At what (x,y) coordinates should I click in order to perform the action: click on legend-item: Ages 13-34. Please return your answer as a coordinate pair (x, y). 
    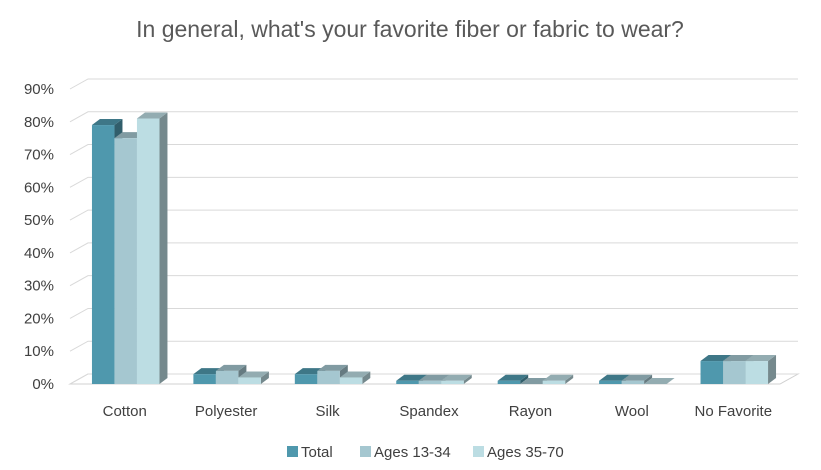
    Looking at the image, I should click on (405, 452).